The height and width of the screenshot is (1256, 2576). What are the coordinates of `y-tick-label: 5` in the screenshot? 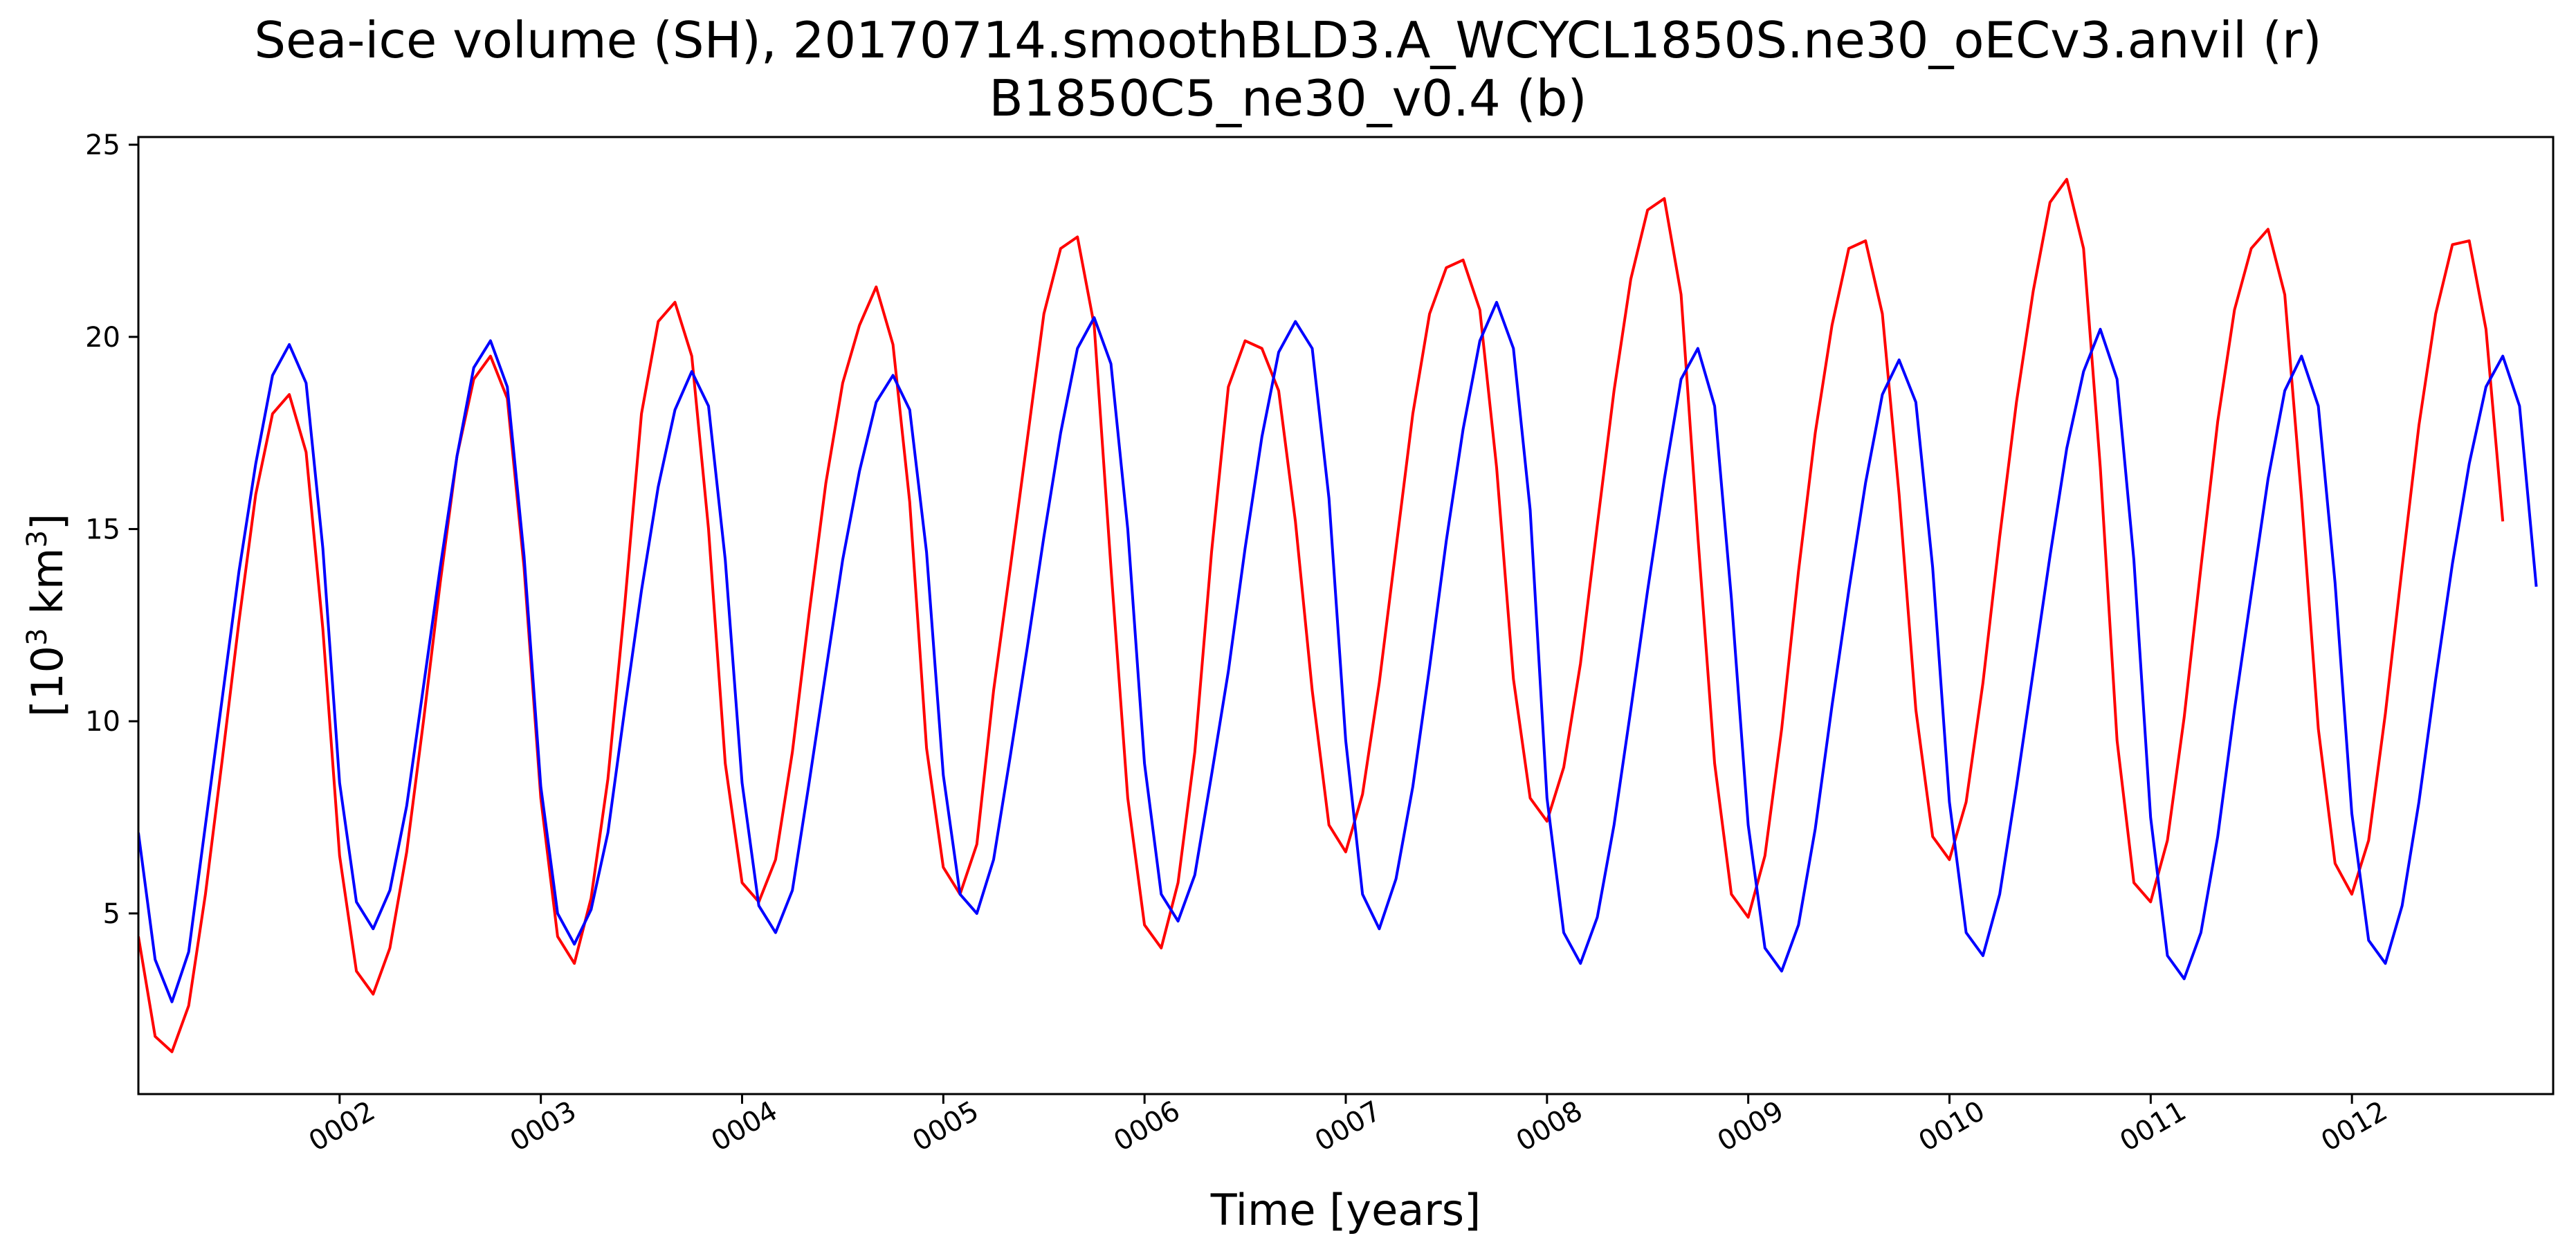 It's located at (112, 914).